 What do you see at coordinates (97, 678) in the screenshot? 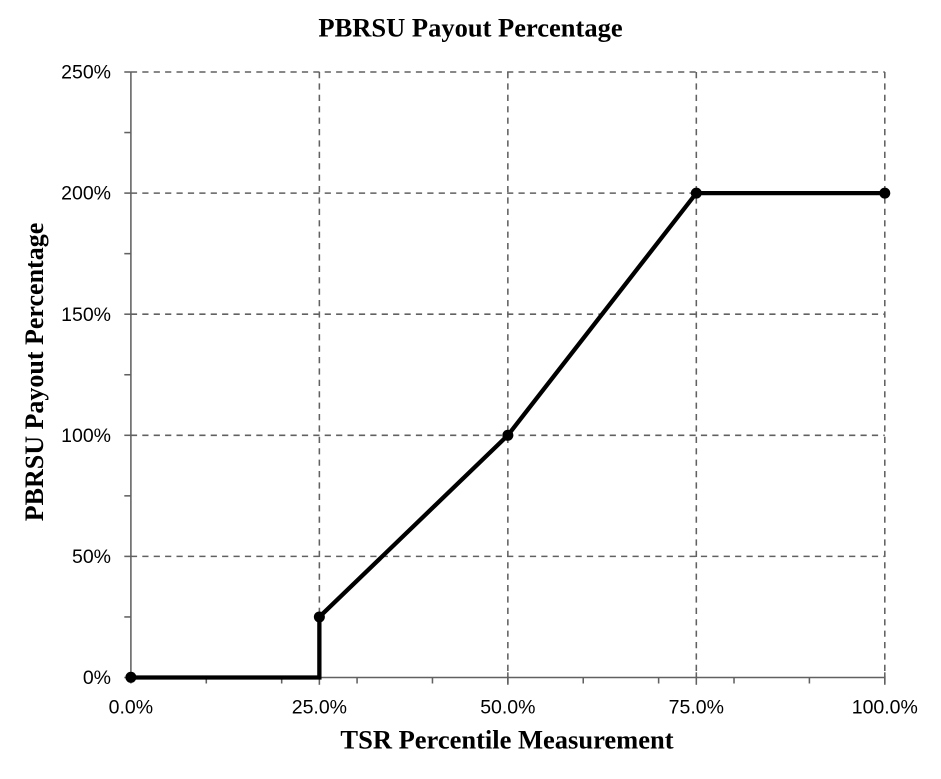
I see `svg-text: 0%` at bounding box center [97, 678].